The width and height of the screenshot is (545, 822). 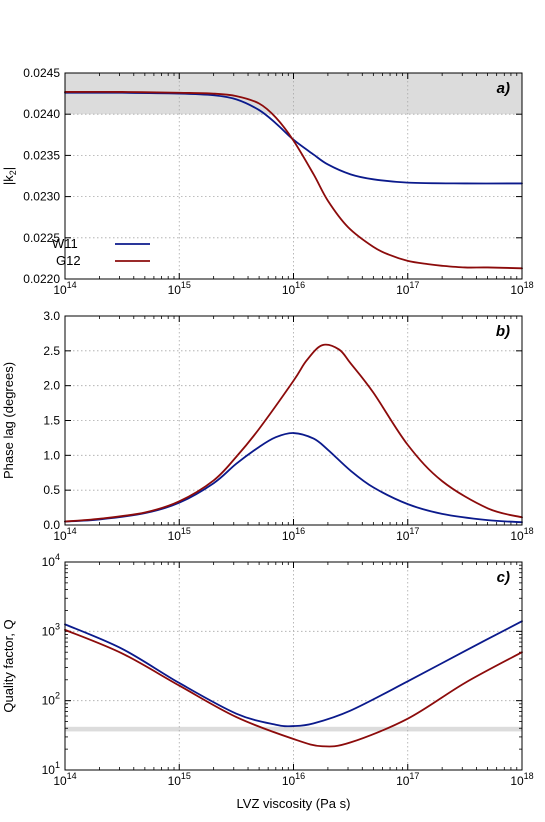 I want to click on panel-label: a), so click(x=503, y=88).